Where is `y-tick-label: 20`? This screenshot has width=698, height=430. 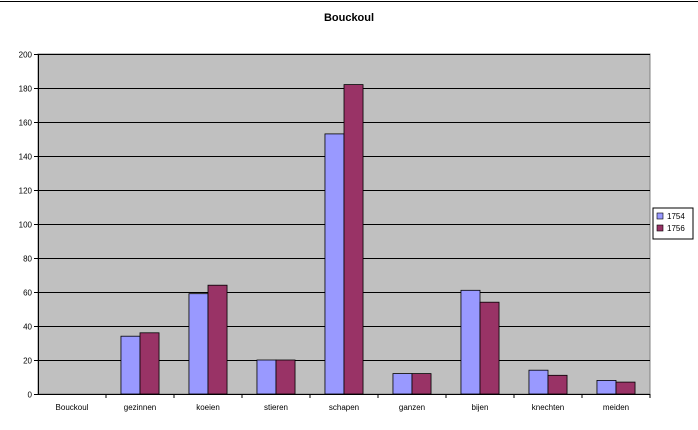 y-tick-label: 20 is located at coordinates (27, 361).